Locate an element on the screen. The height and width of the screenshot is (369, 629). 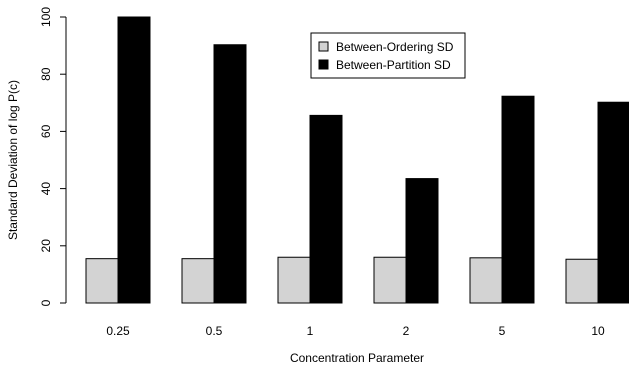
y-tick-label: 60 is located at coordinates (46, 131).